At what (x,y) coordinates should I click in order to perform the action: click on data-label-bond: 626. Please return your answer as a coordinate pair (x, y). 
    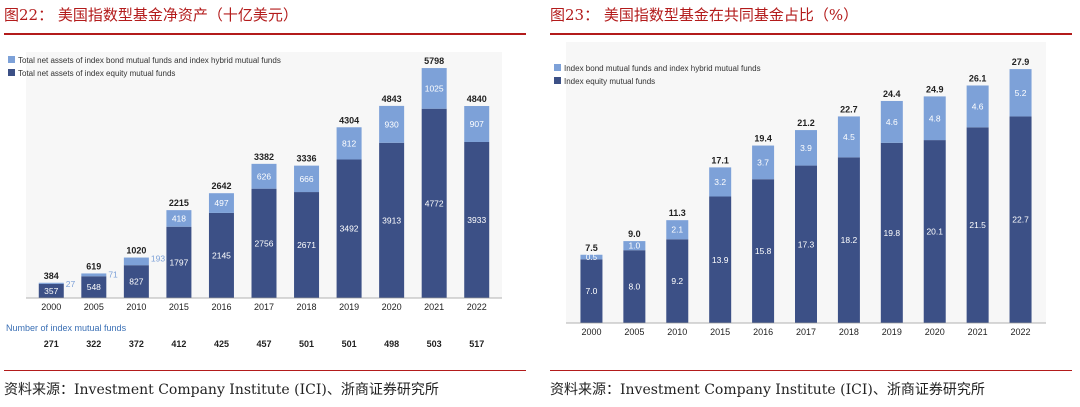
    Looking at the image, I should click on (264, 176).